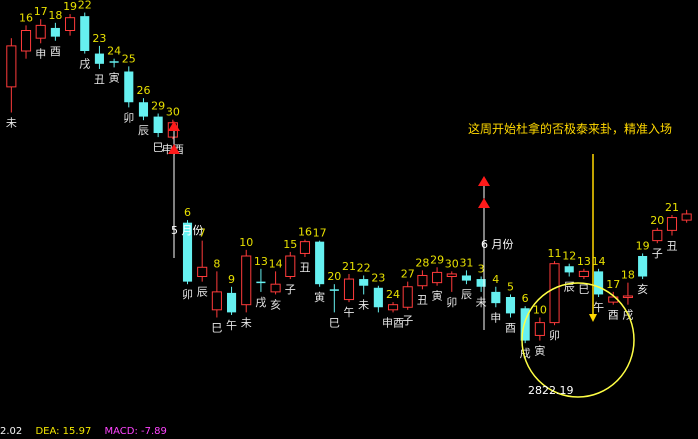 This screenshot has width=698, height=439. I want to click on candle-number: 25, so click(129, 58).